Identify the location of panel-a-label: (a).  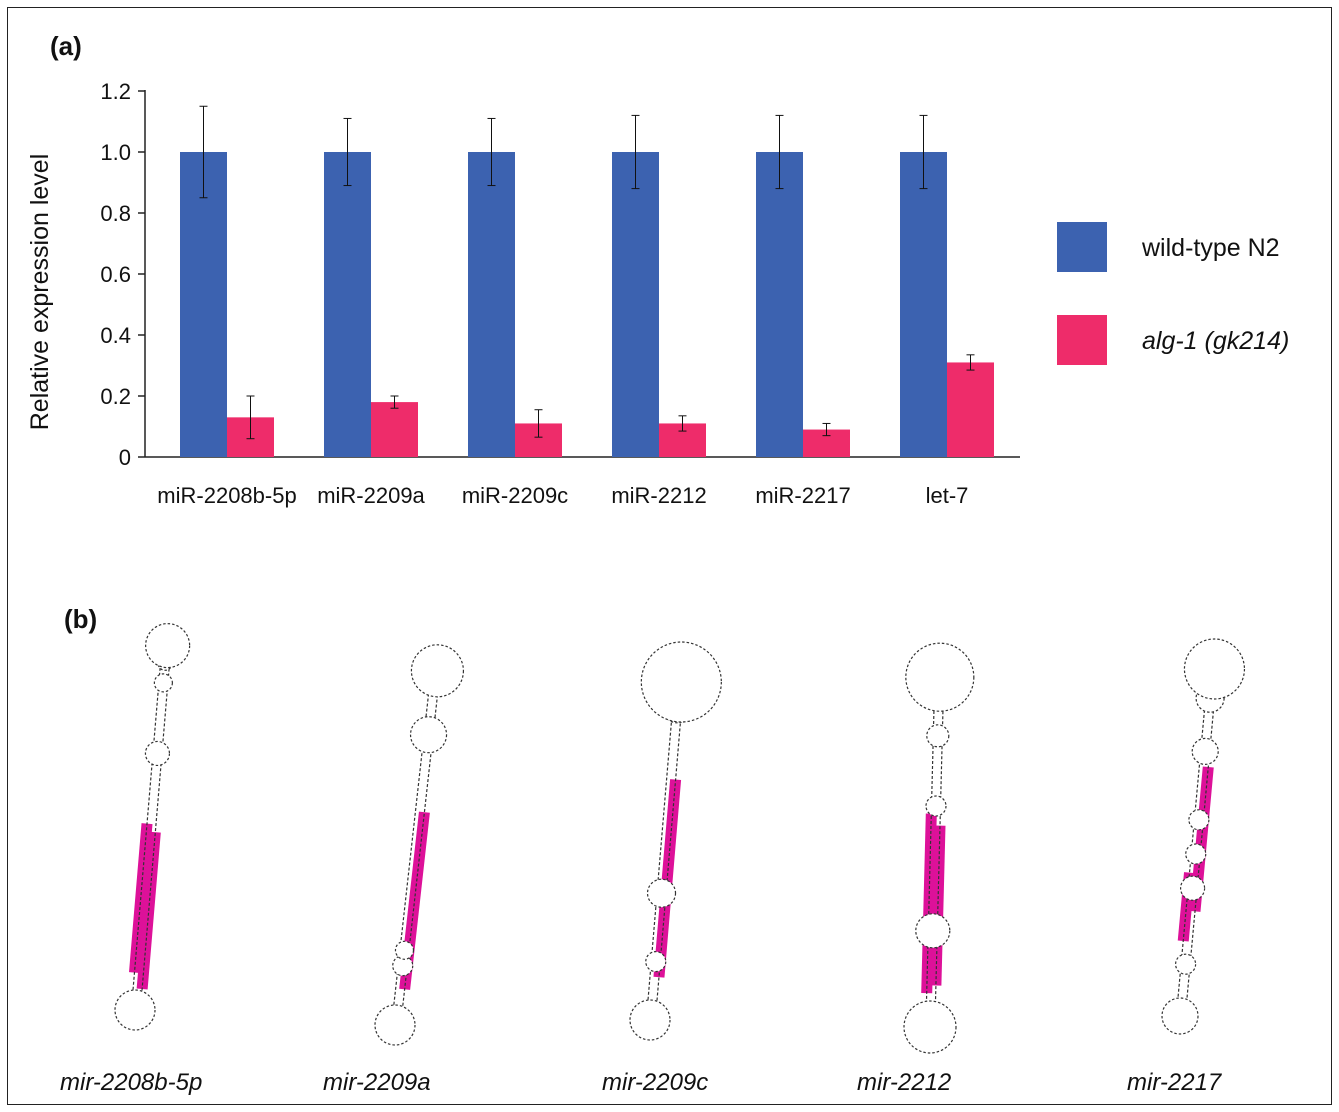
(66, 46).